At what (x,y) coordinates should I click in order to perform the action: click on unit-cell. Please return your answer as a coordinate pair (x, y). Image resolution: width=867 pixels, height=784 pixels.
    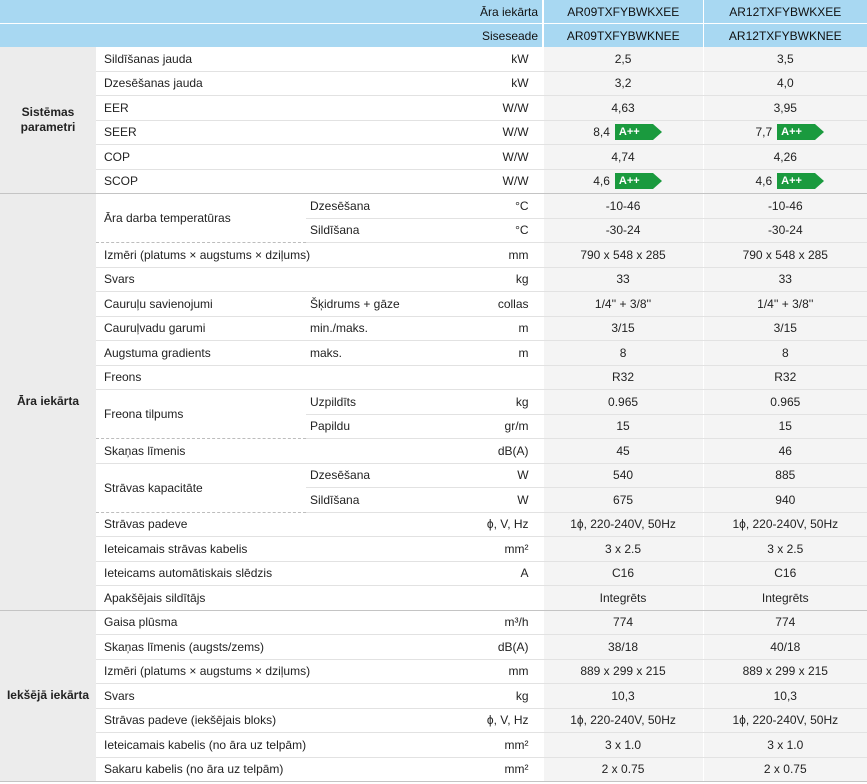
    Looking at the image, I should click on (502, 598).